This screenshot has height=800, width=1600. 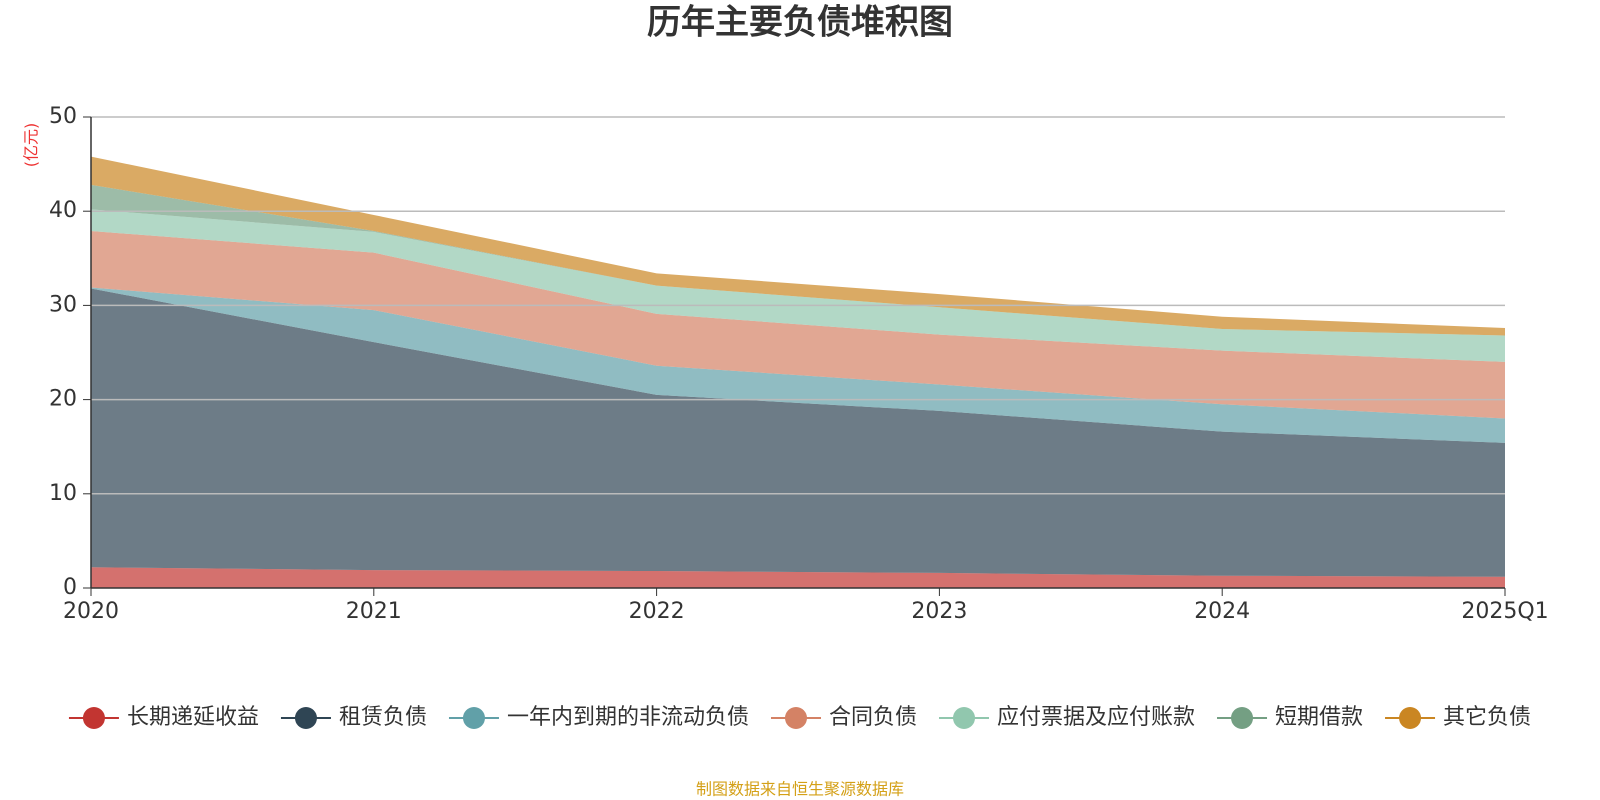 I want to click on x-tick-label: 2025Q1, so click(x=1504, y=611).